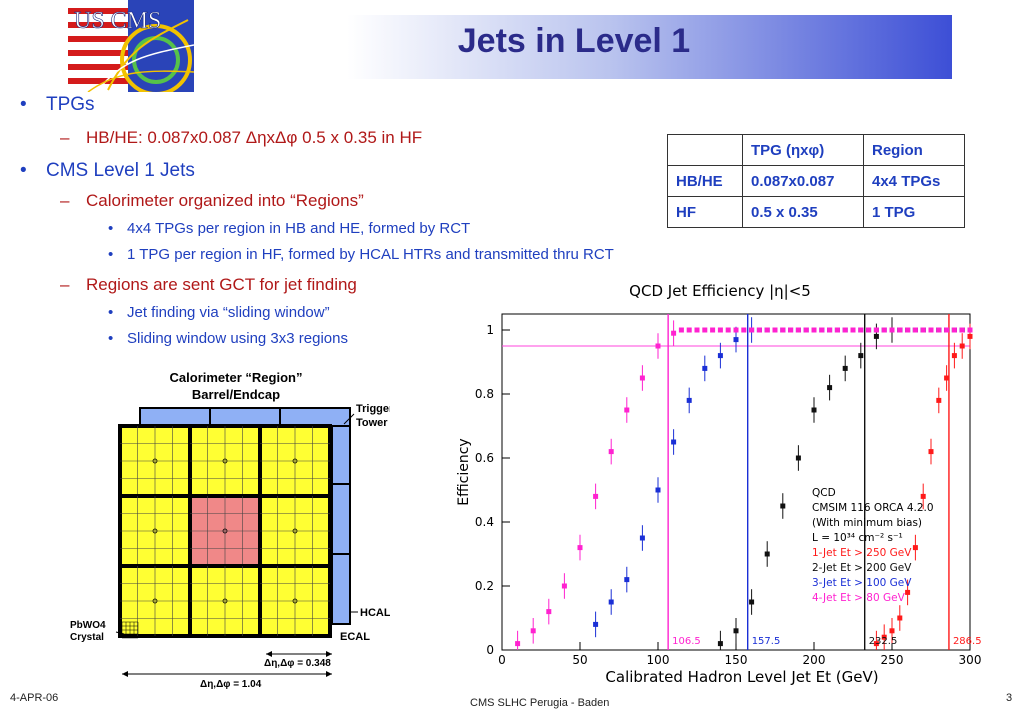 The width and height of the screenshot is (1024, 709). What do you see at coordinates (464, 471) in the screenshot?
I see `chart-ylabel: Efficiency` at bounding box center [464, 471].